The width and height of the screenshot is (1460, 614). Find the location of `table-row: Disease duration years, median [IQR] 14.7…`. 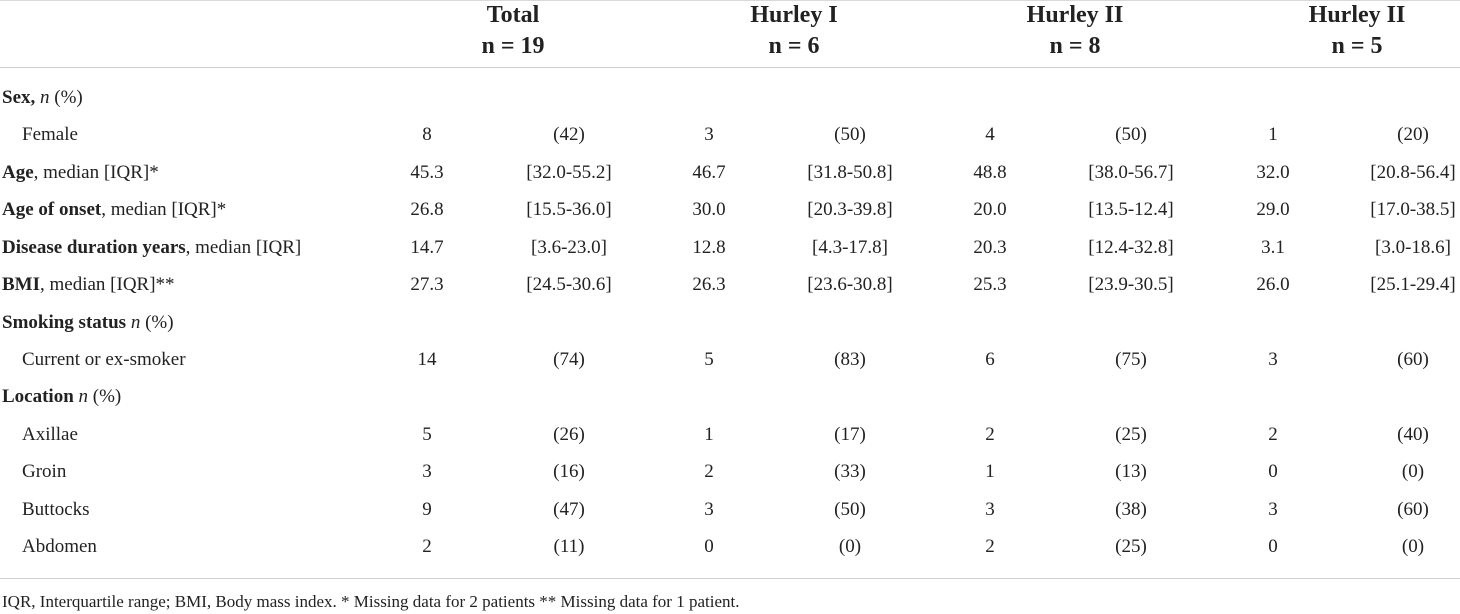

table-row: Disease duration years, median [IQR] 14.7… is located at coordinates (730, 247).